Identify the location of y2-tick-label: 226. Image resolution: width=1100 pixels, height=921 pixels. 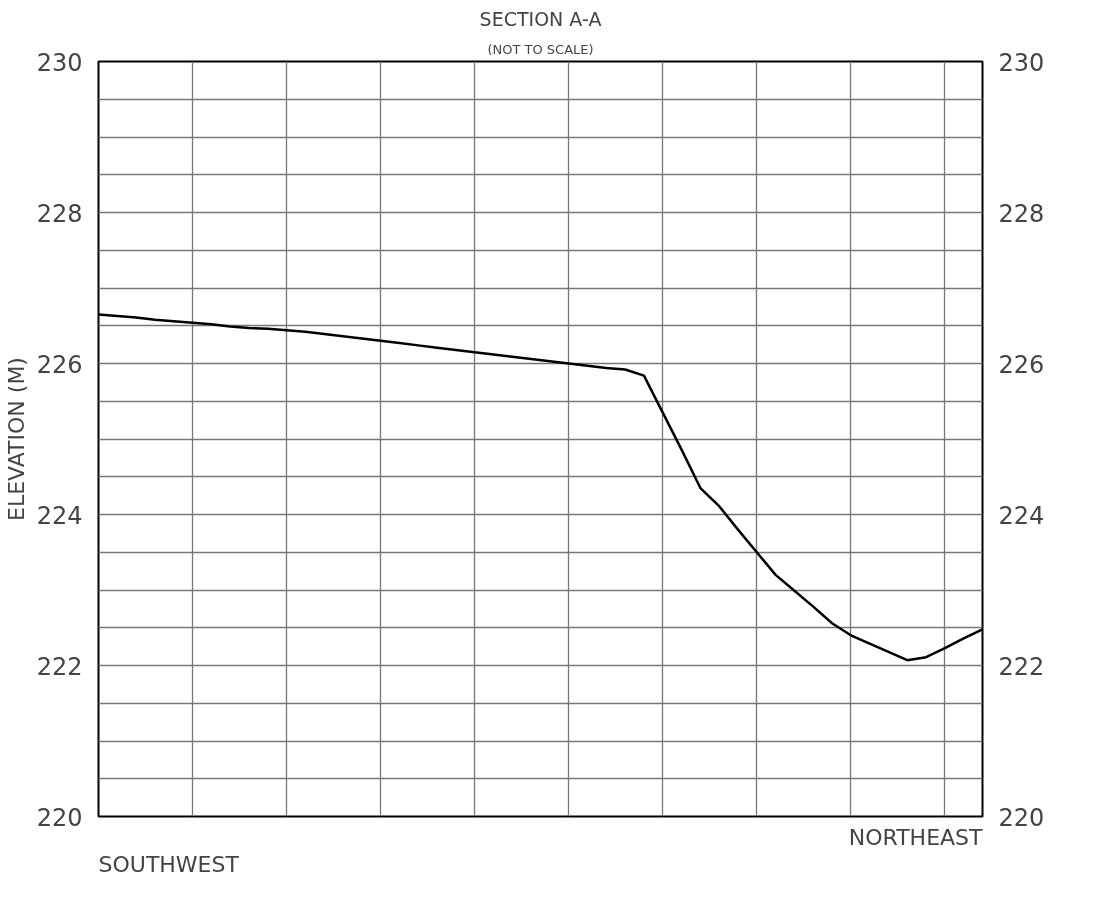
(1021, 364).